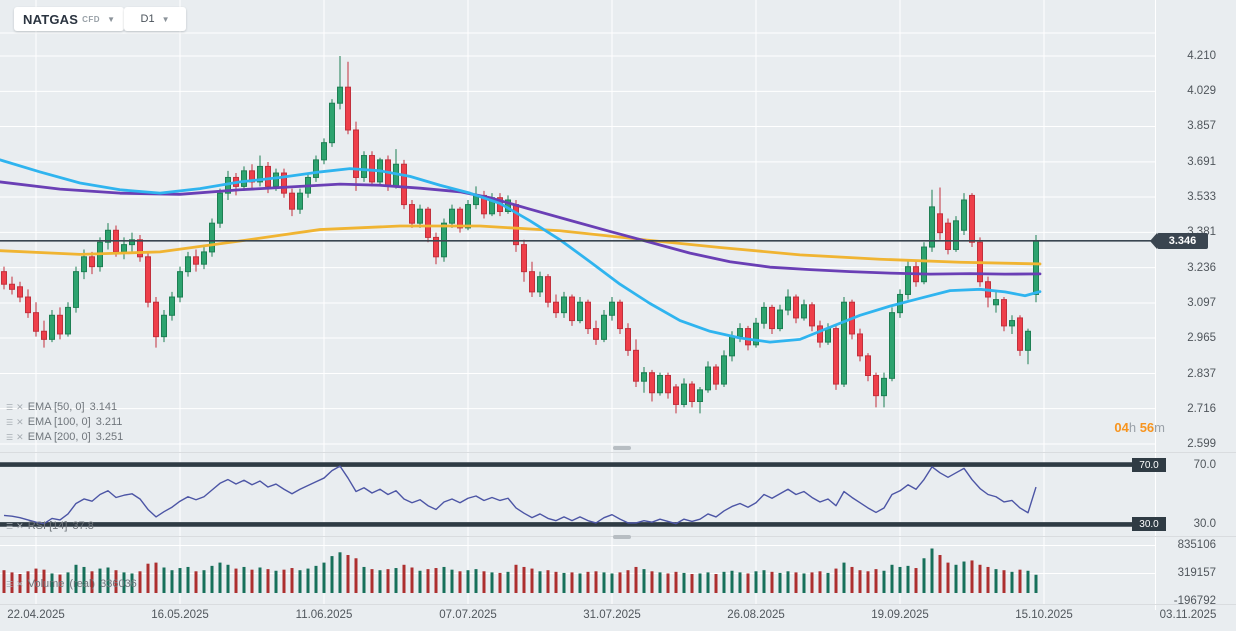 The height and width of the screenshot is (631, 1236). Describe the element at coordinates (1201, 302) in the screenshot. I see `price-tick-label: 3.097` at that location.